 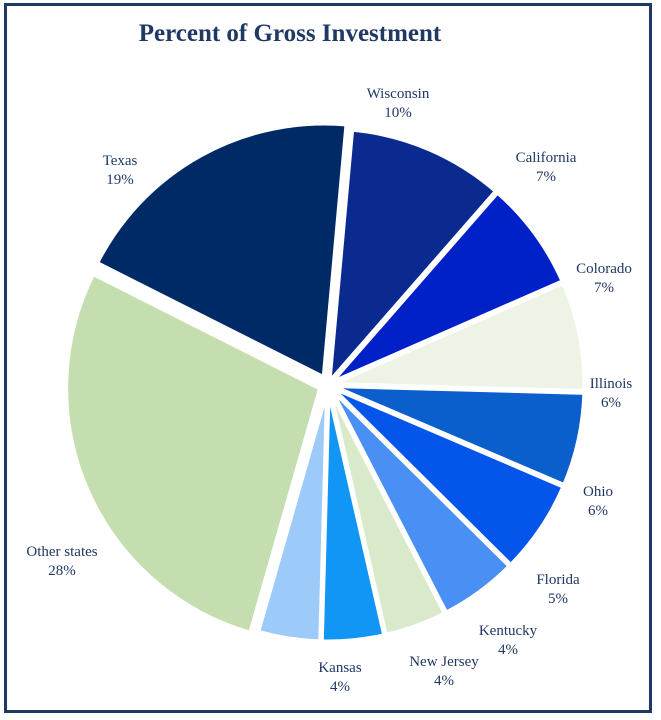 I want to click on slice-label: Wisconsin, so click(x=398, y=94).